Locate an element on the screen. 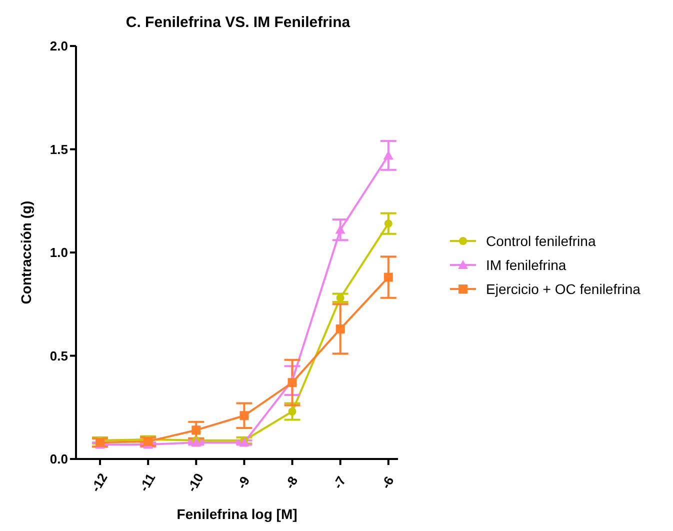 The height and width of the screenshot is (531, 673). legend-label: Ejercicio + OC fenilefrina is located at coordinates (563, 289).